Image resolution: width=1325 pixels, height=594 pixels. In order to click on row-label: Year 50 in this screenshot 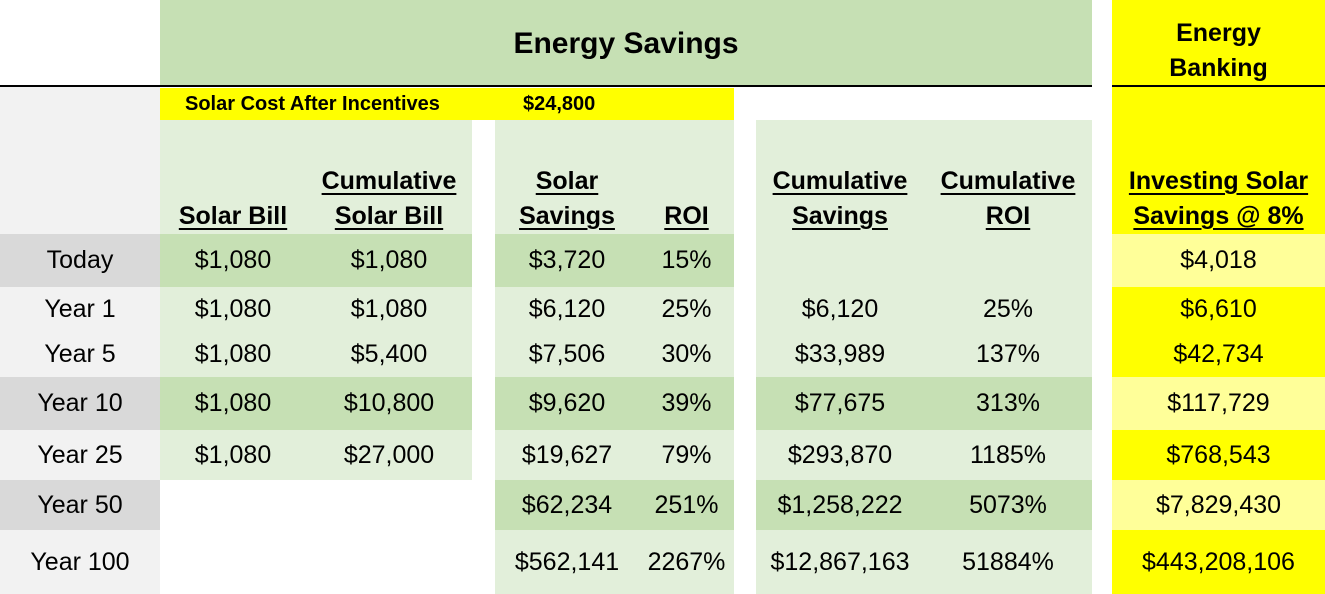, I will do `click(80, 504)`.